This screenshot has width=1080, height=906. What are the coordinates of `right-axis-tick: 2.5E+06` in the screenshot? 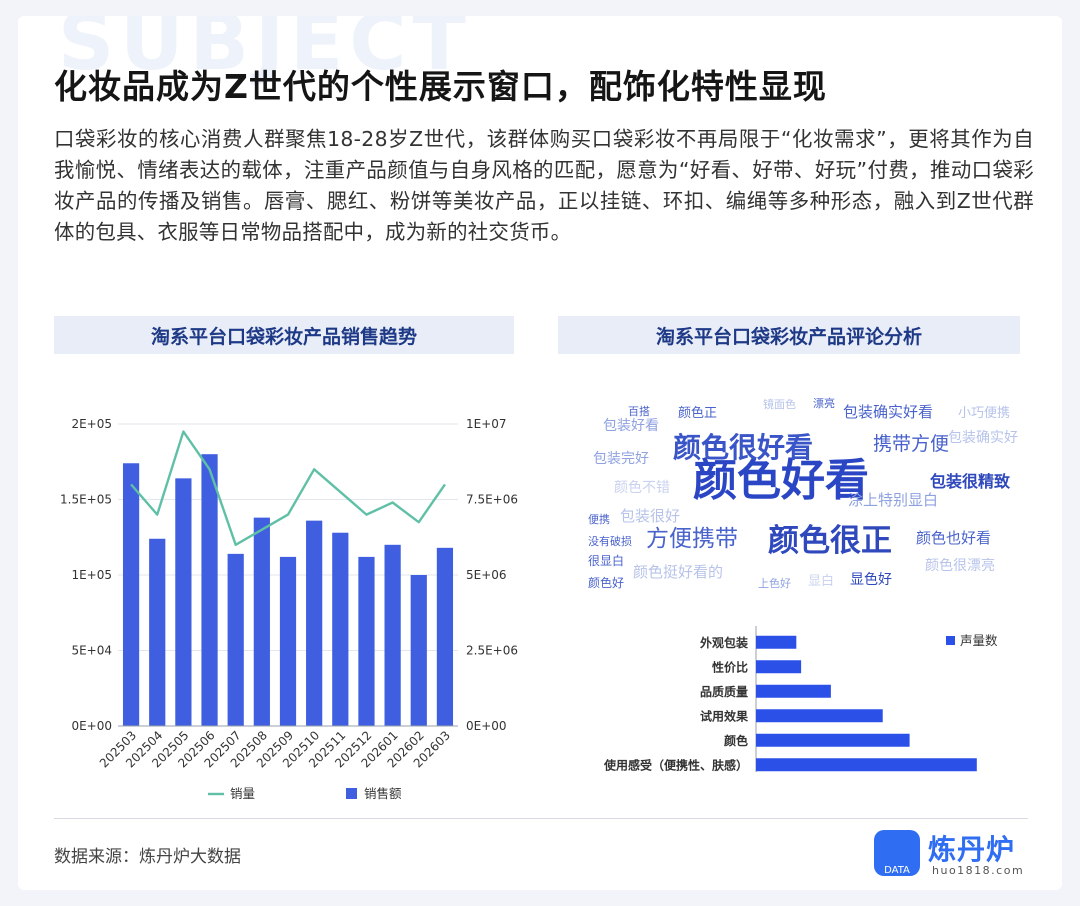 It's located at (492, 651).